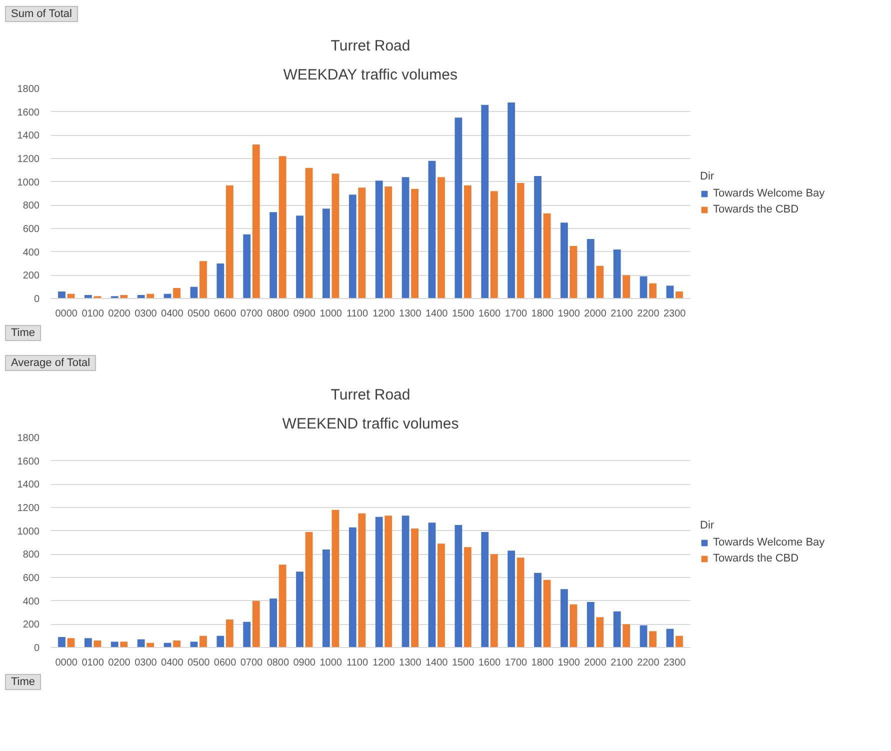 The image size is (891, 751). What do you see at coordinates (28, 532) in the screenshot?
I see `y-tick-label: 1000` at bounding box center [28, 532].